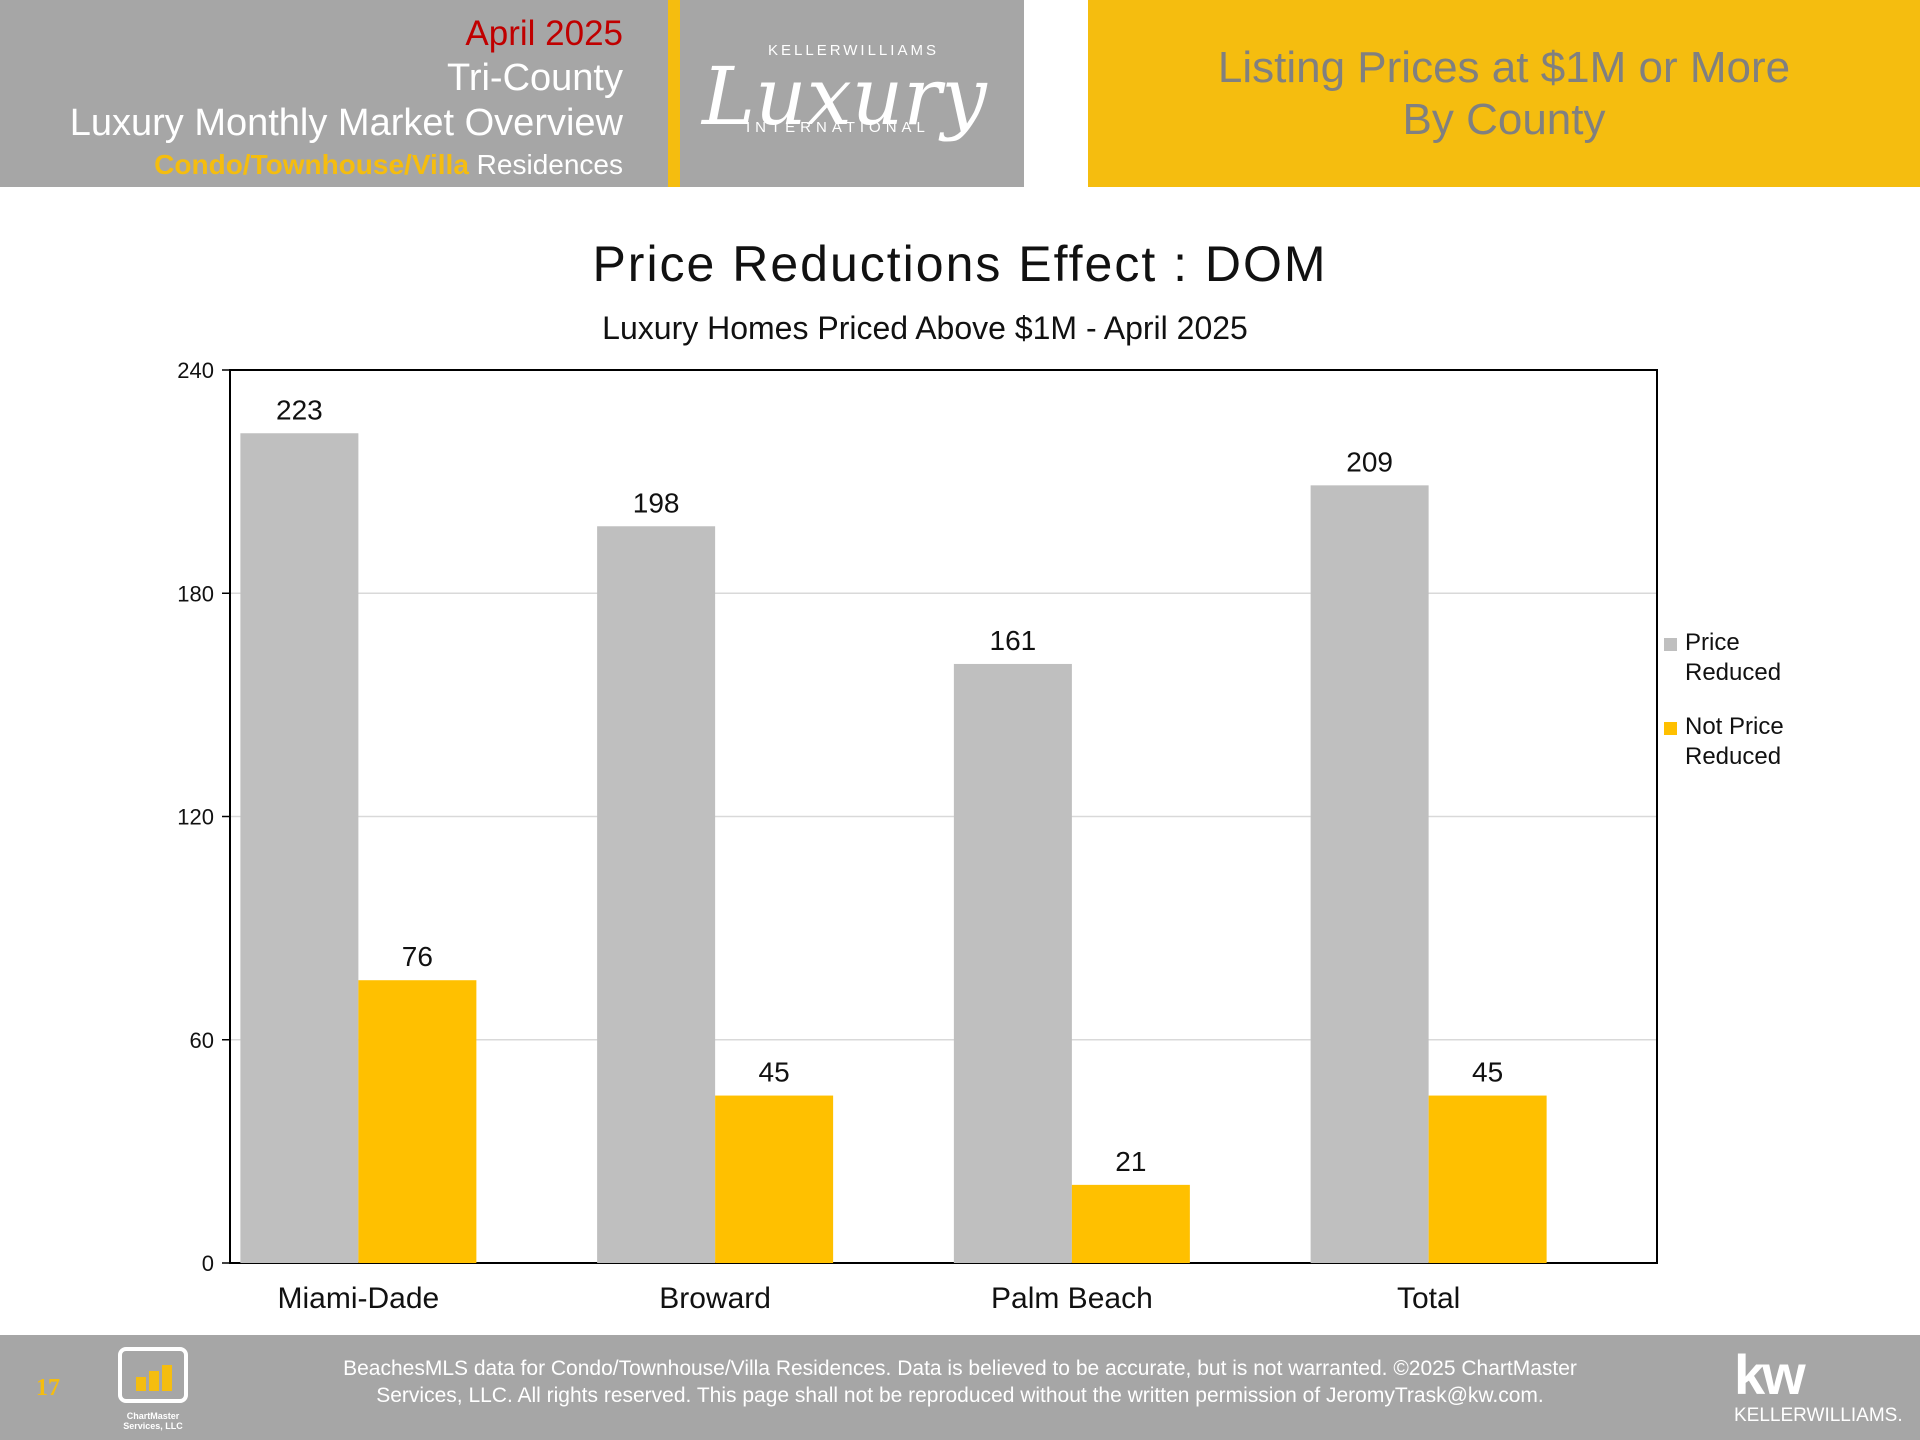 The image size is (1920, 1440). I want to click on legend-label-line: Not Price, so click(1734, 726).